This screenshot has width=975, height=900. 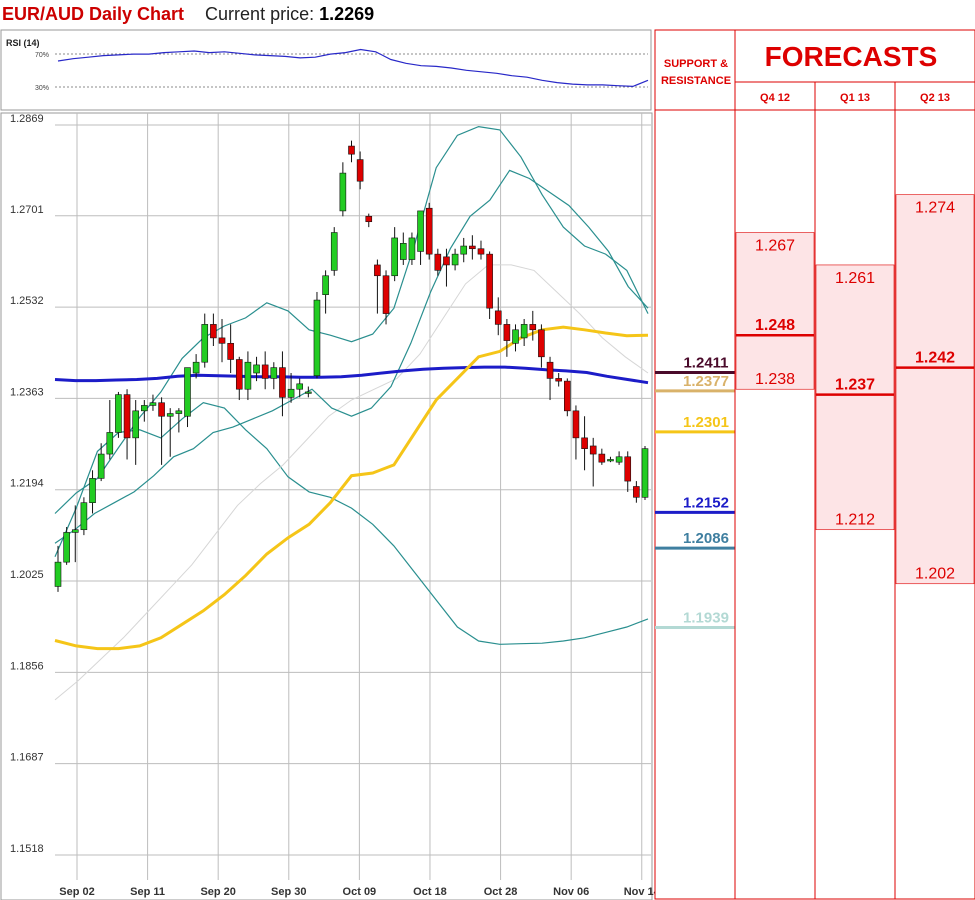 I want to click on sr-level: 1.2086, so click(x=695, y=540).